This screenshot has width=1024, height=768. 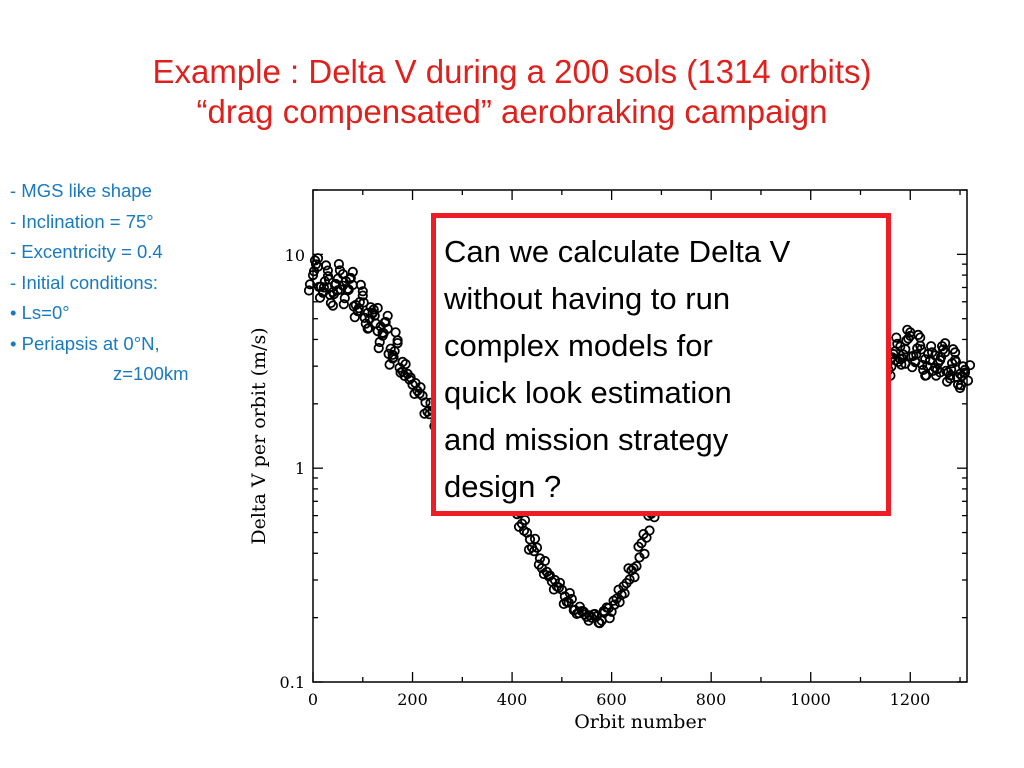 I want to click on note-item: - Initial conditions:, so click(x=84, y=282).